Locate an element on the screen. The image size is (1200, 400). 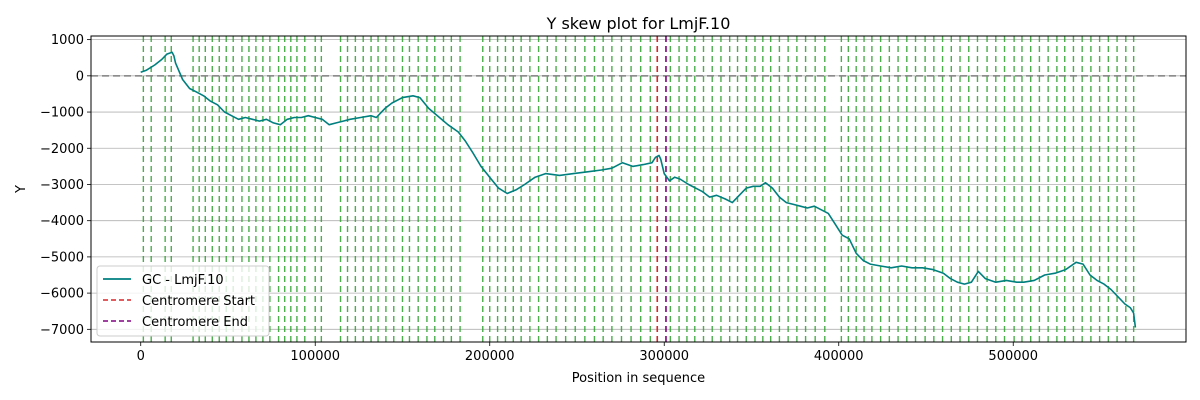
y-tick-label: −2000 is located at coordinates (62, 149).